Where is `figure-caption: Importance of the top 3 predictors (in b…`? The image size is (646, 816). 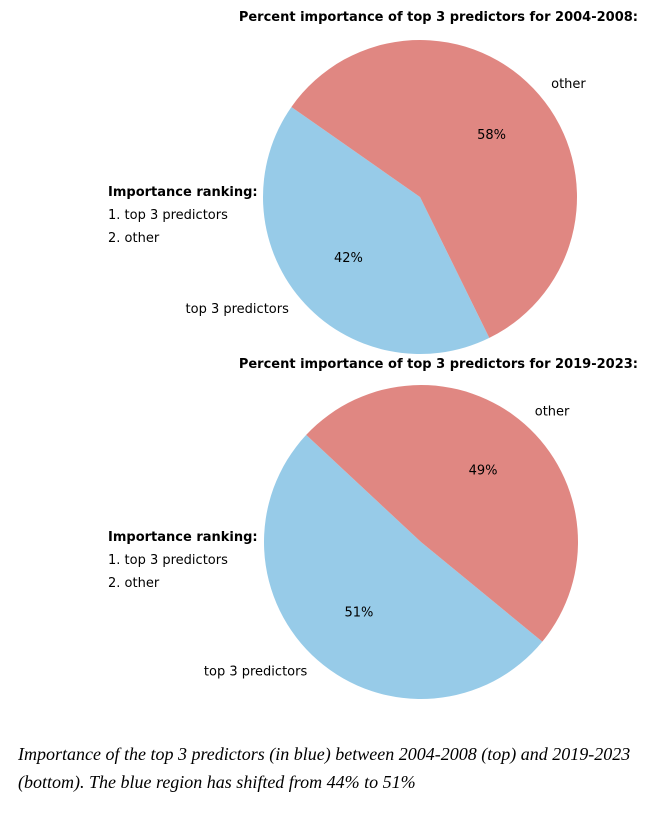 figure-caption: Importance of the top 3 predictors (in b… is located at coordinates (324, 768).